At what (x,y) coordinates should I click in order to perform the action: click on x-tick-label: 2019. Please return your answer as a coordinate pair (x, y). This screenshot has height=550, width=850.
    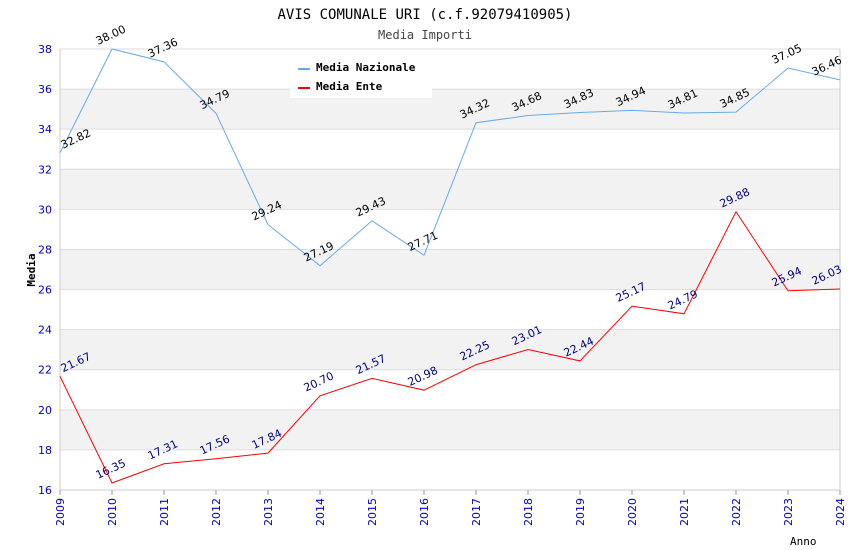
    Looking at the image, I should click on (580, 512).